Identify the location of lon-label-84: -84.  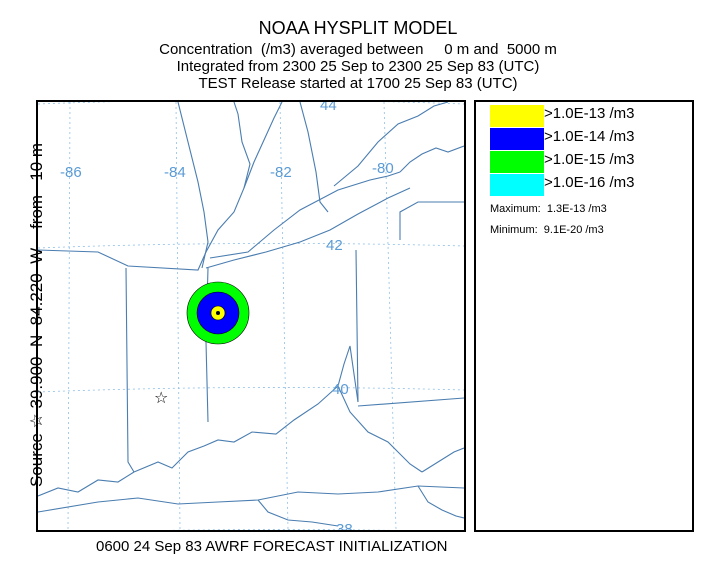
(175, 172).